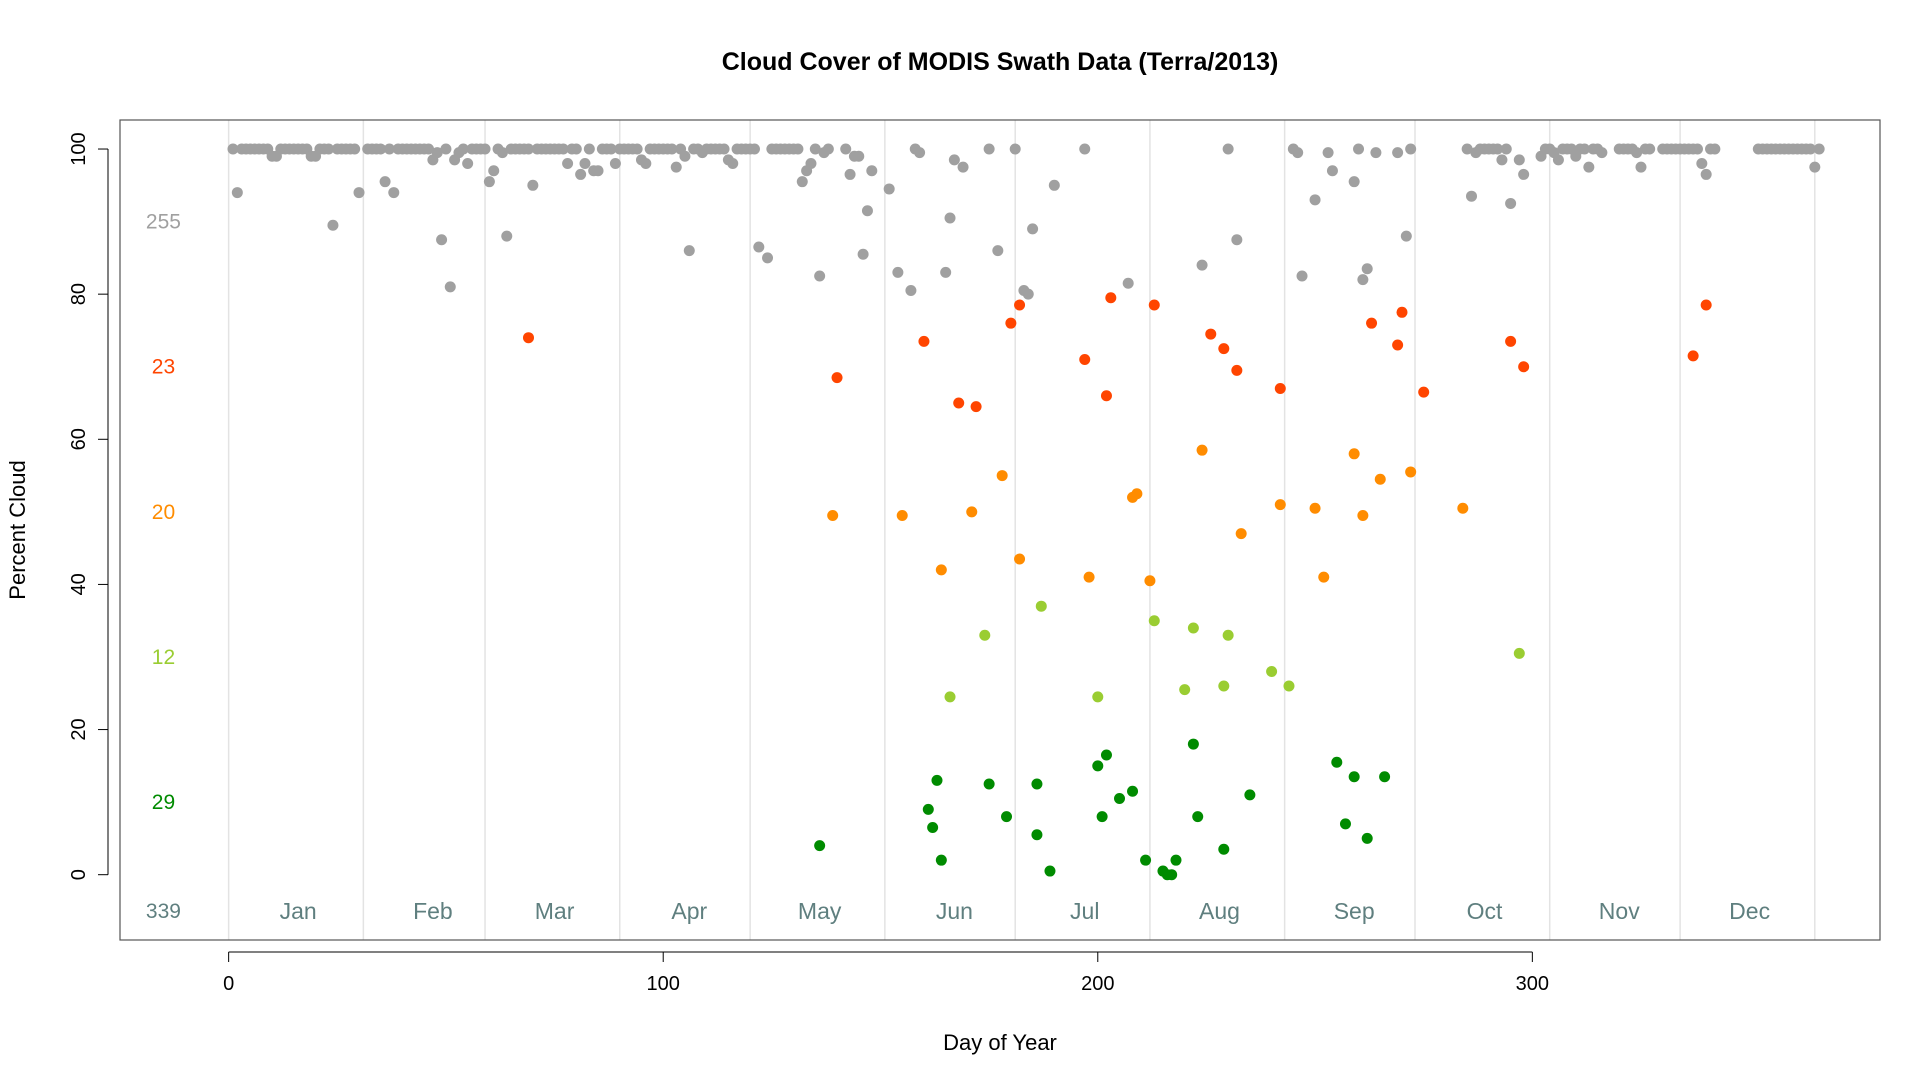 The height and width of the screenshot is (1080, 1920). What do you see at coordinates (1084, 911) in the screenshot?
I see `month-label: Jul` at bounding box center [1084, 911].